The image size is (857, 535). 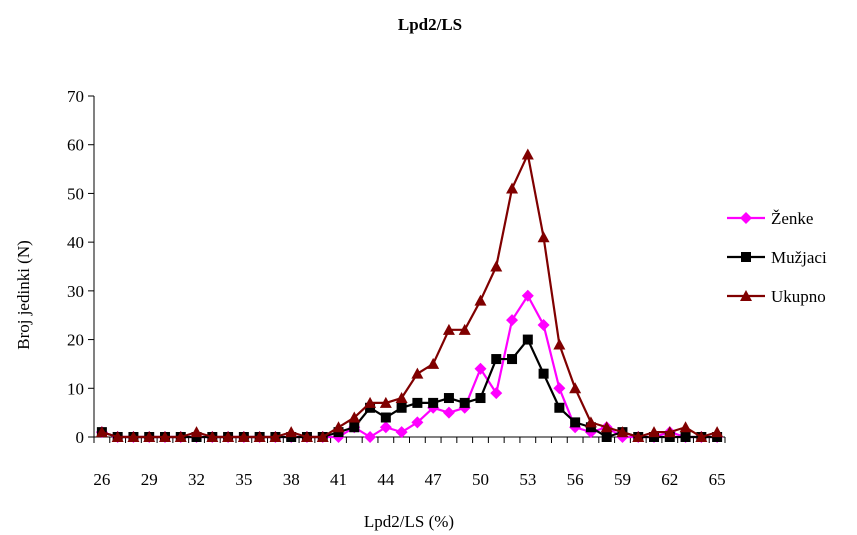 What do you see at coordinates (149, 479) in the screenshot?
I see `x-tick-label: 29` at bounding box center [149, 479].